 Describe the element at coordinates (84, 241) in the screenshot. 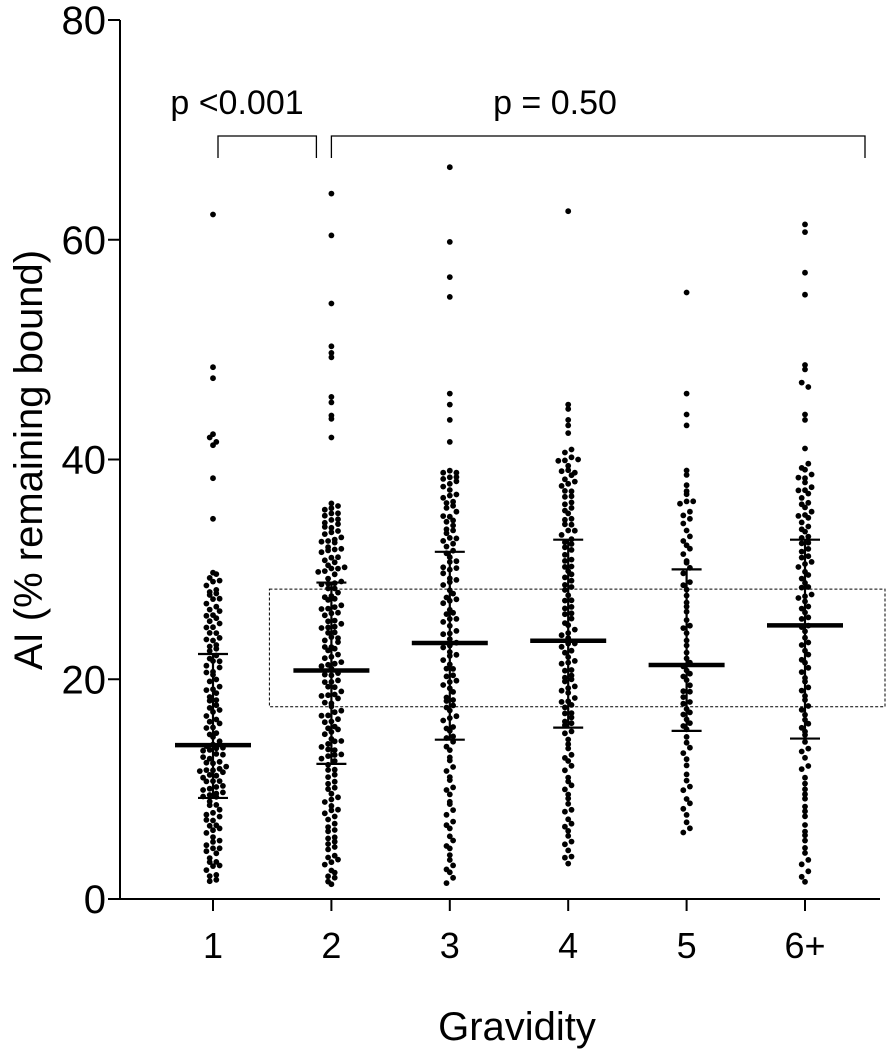

I see `y-tick-label: 60` at that location.